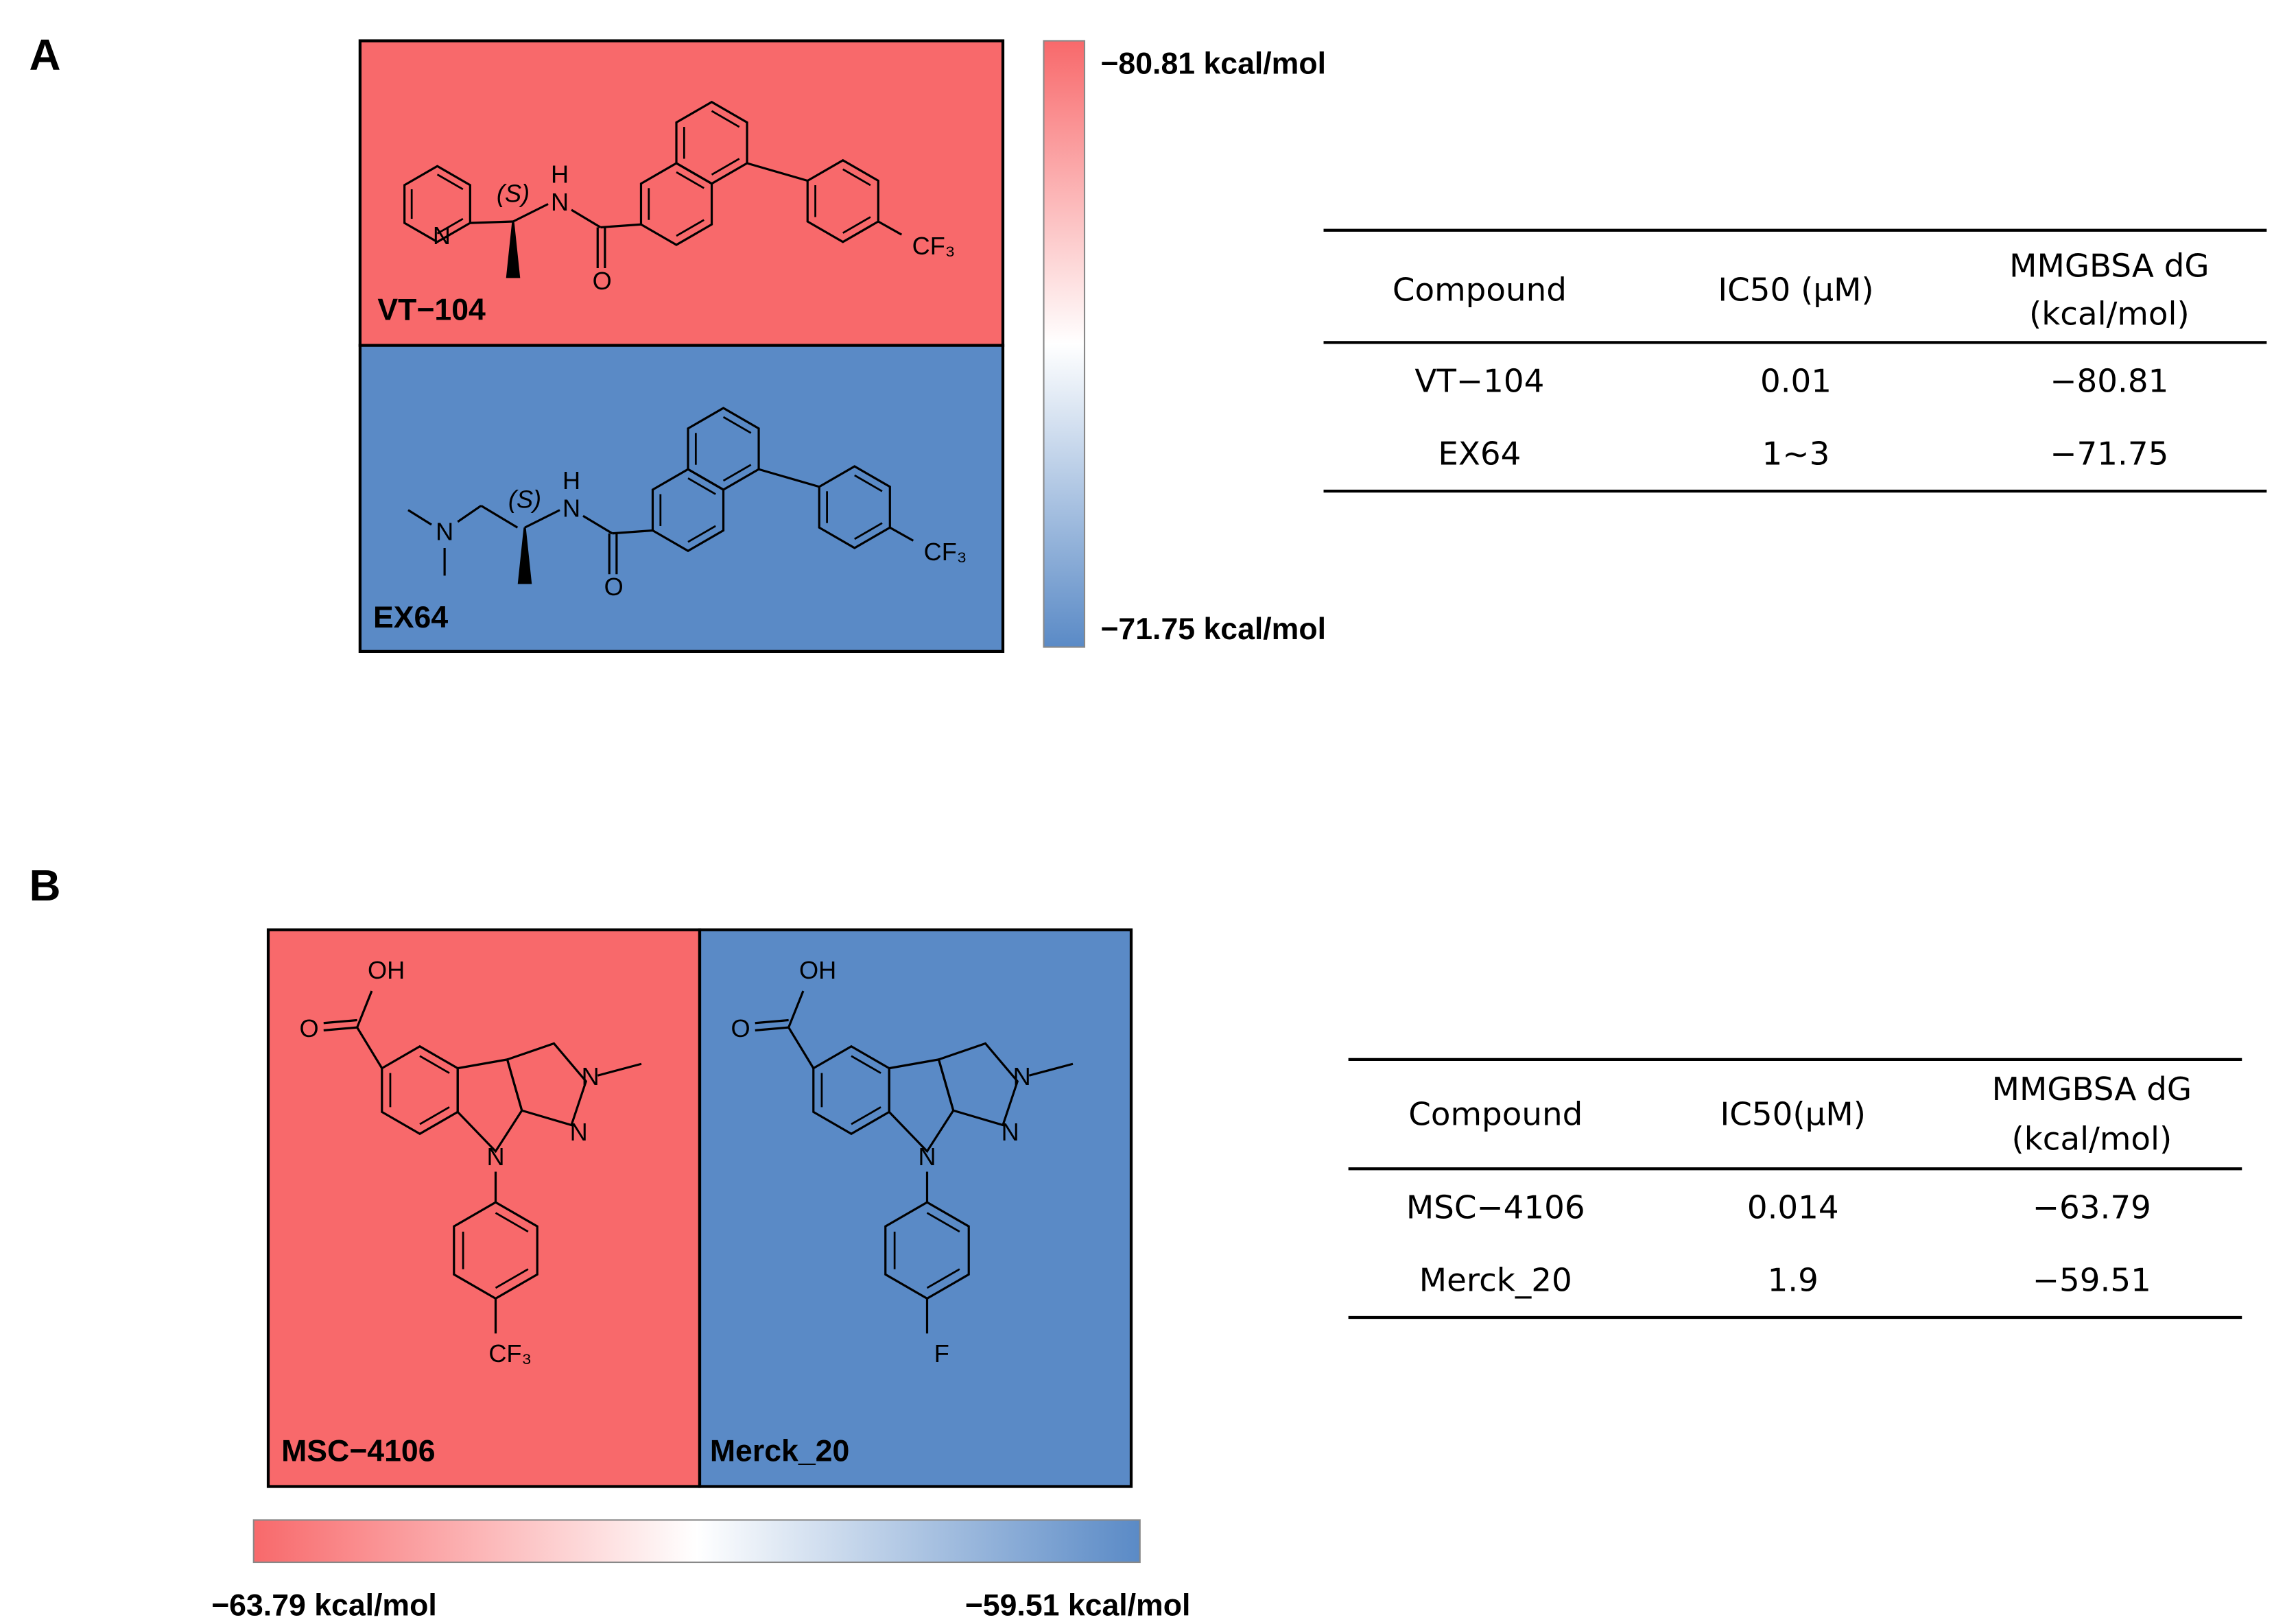  Describe the element at coordinates (45, 55) in the screenshot. I see `panel-label: A` at that location.